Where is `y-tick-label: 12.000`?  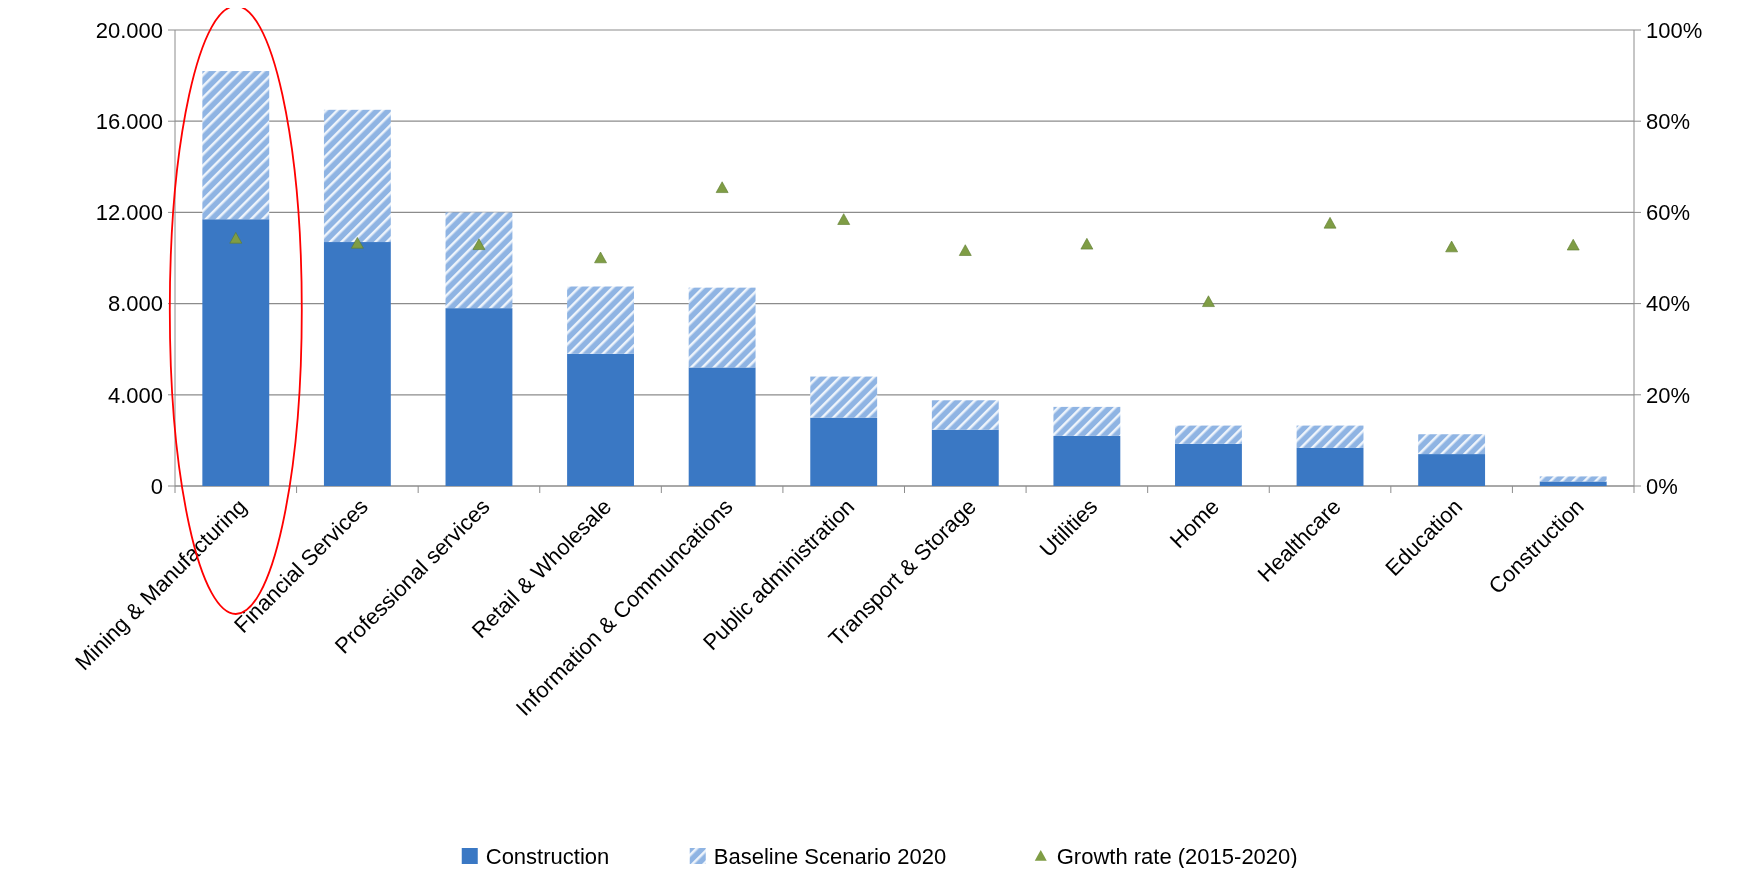
y-tick-label: 12.000 is located at coordinates (129, 213).